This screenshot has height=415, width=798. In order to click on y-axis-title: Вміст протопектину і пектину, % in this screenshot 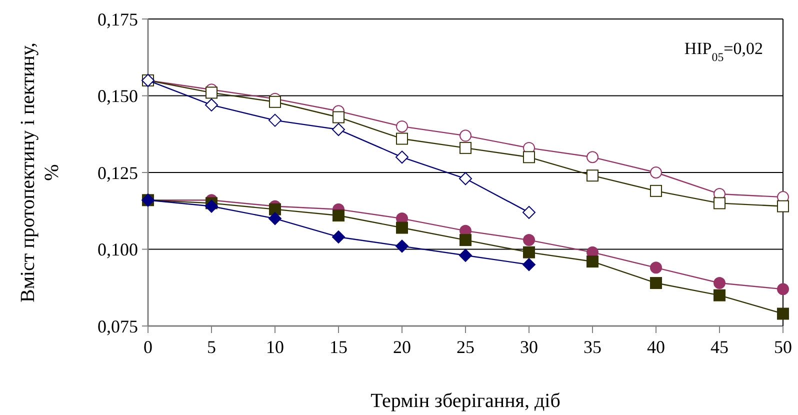, I will do `click(40, 172)`.